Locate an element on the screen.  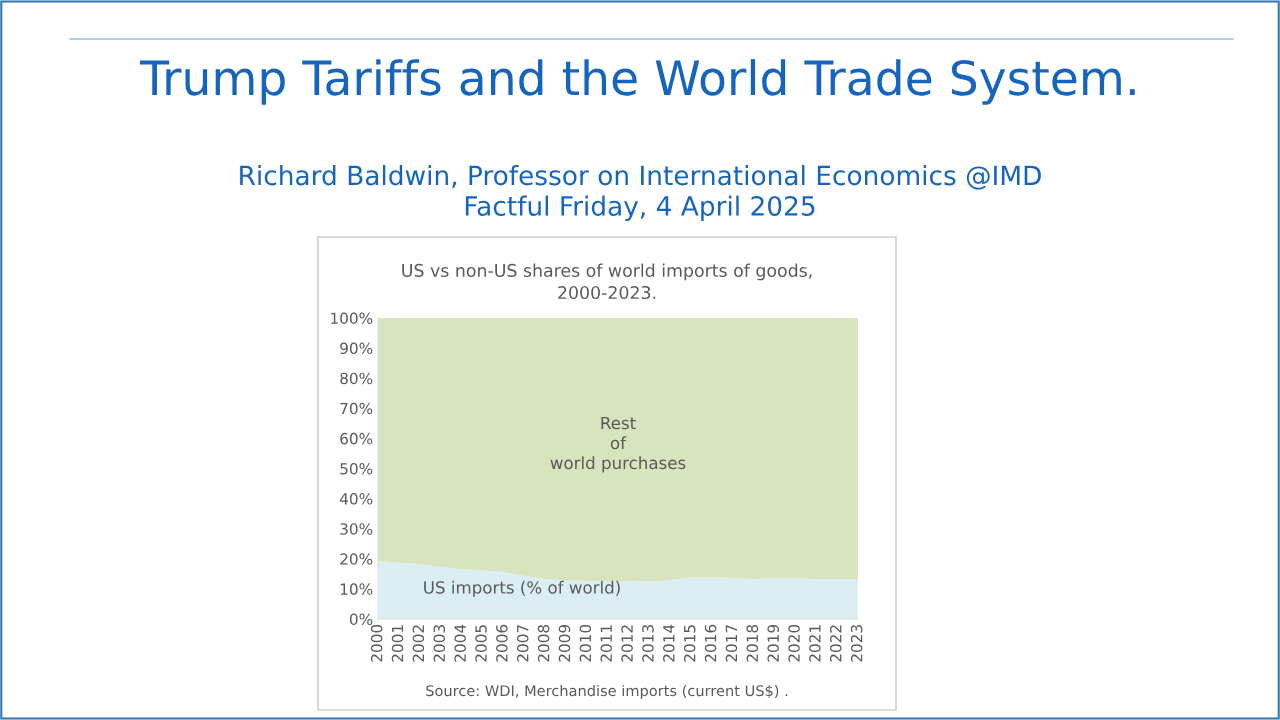
y-tick-label: 80% is located at coordinates (356, 378).